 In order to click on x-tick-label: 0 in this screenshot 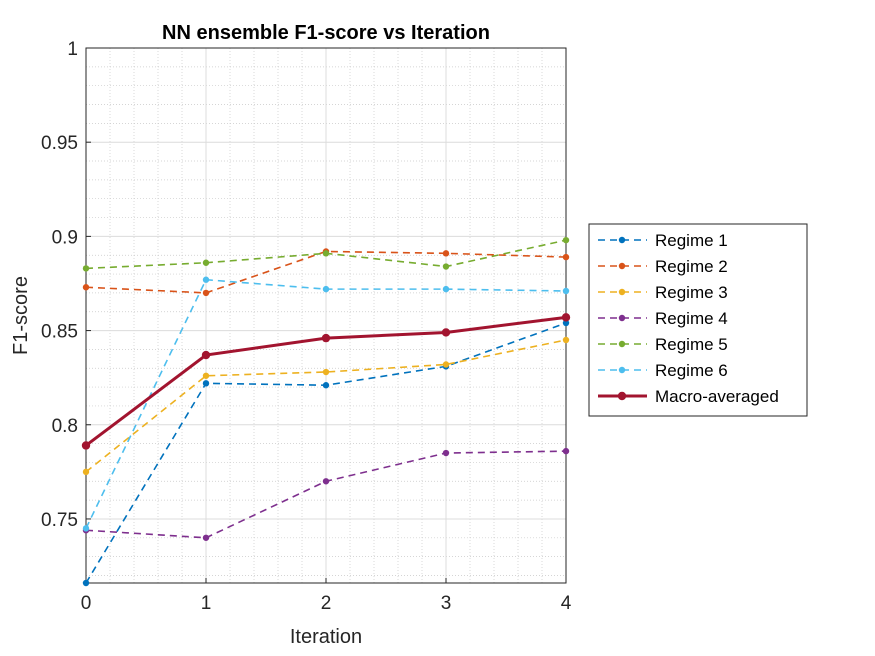, I will do `click(86, 603)`.